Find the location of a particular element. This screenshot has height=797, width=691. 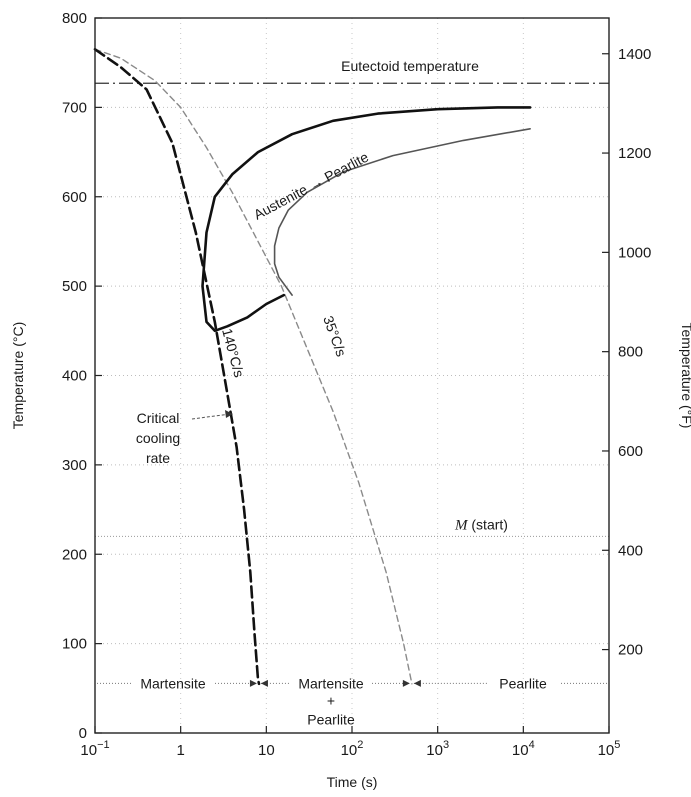

tick-label-bottom: 10⁻¹ is located at coordinates (94, 749).